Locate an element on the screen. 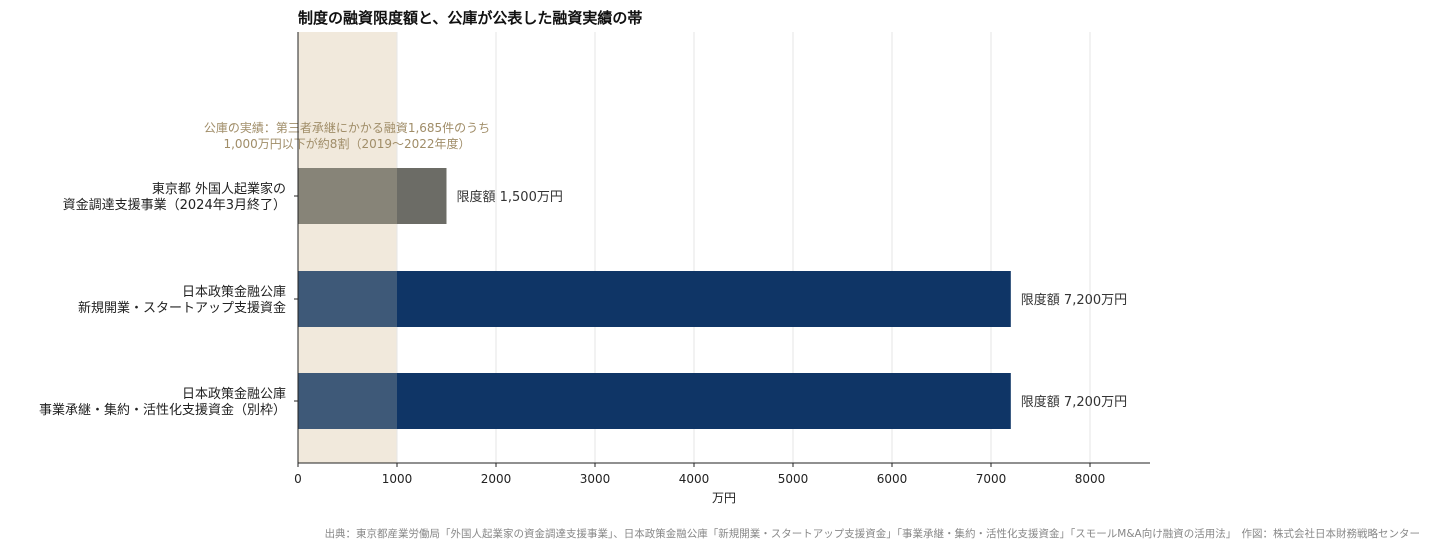 The image size is (1430, 548). x-tick-label: 1000 is located at coordinates (397, 479).